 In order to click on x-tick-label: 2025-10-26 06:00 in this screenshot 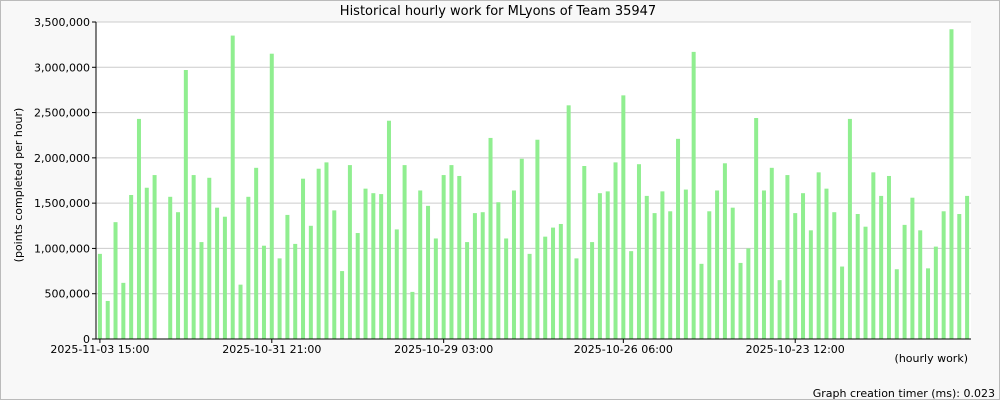, I will do `click(623, 349)`.